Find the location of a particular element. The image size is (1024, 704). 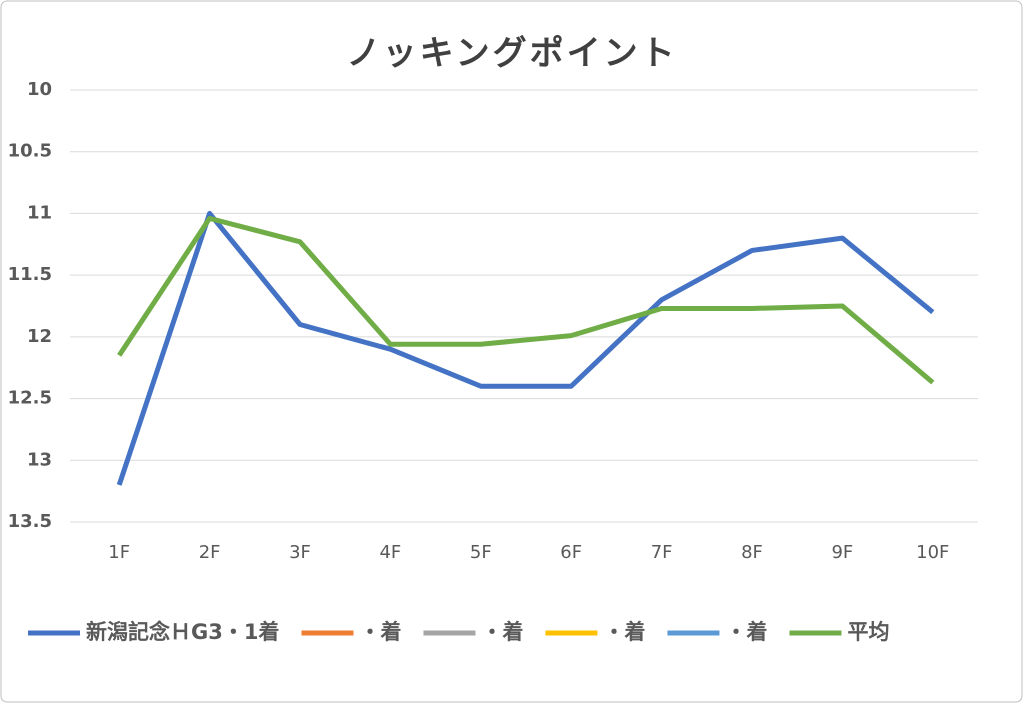

y-tick-label: 11.5 is located at coordinates (30, 274).